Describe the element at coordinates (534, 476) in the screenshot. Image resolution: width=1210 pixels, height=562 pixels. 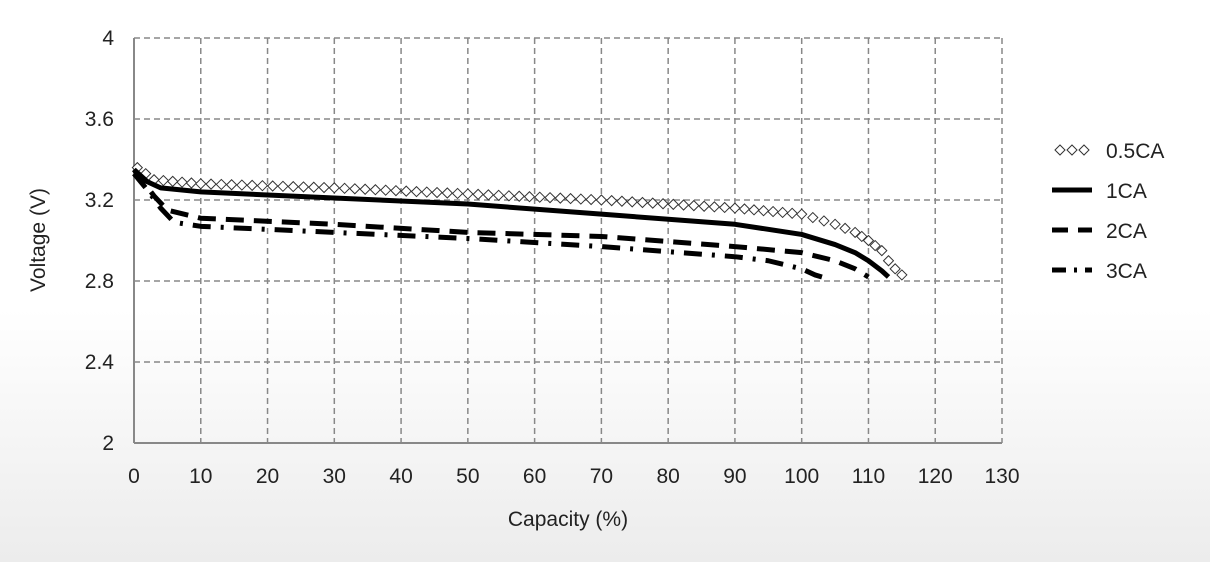
I see `x-tick-label: 60` at that location.